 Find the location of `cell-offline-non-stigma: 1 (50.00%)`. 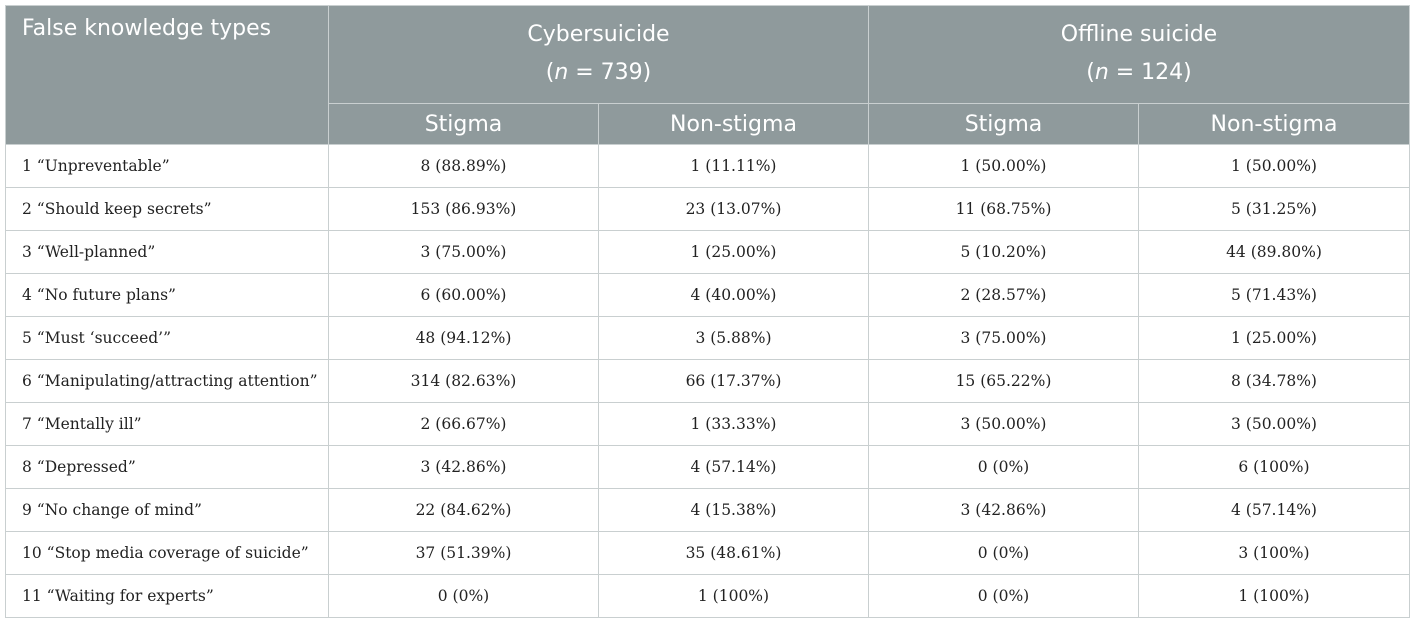

cell-offline-non-stigma: 1 (50.00%) is located at coordinates (1274, 166).